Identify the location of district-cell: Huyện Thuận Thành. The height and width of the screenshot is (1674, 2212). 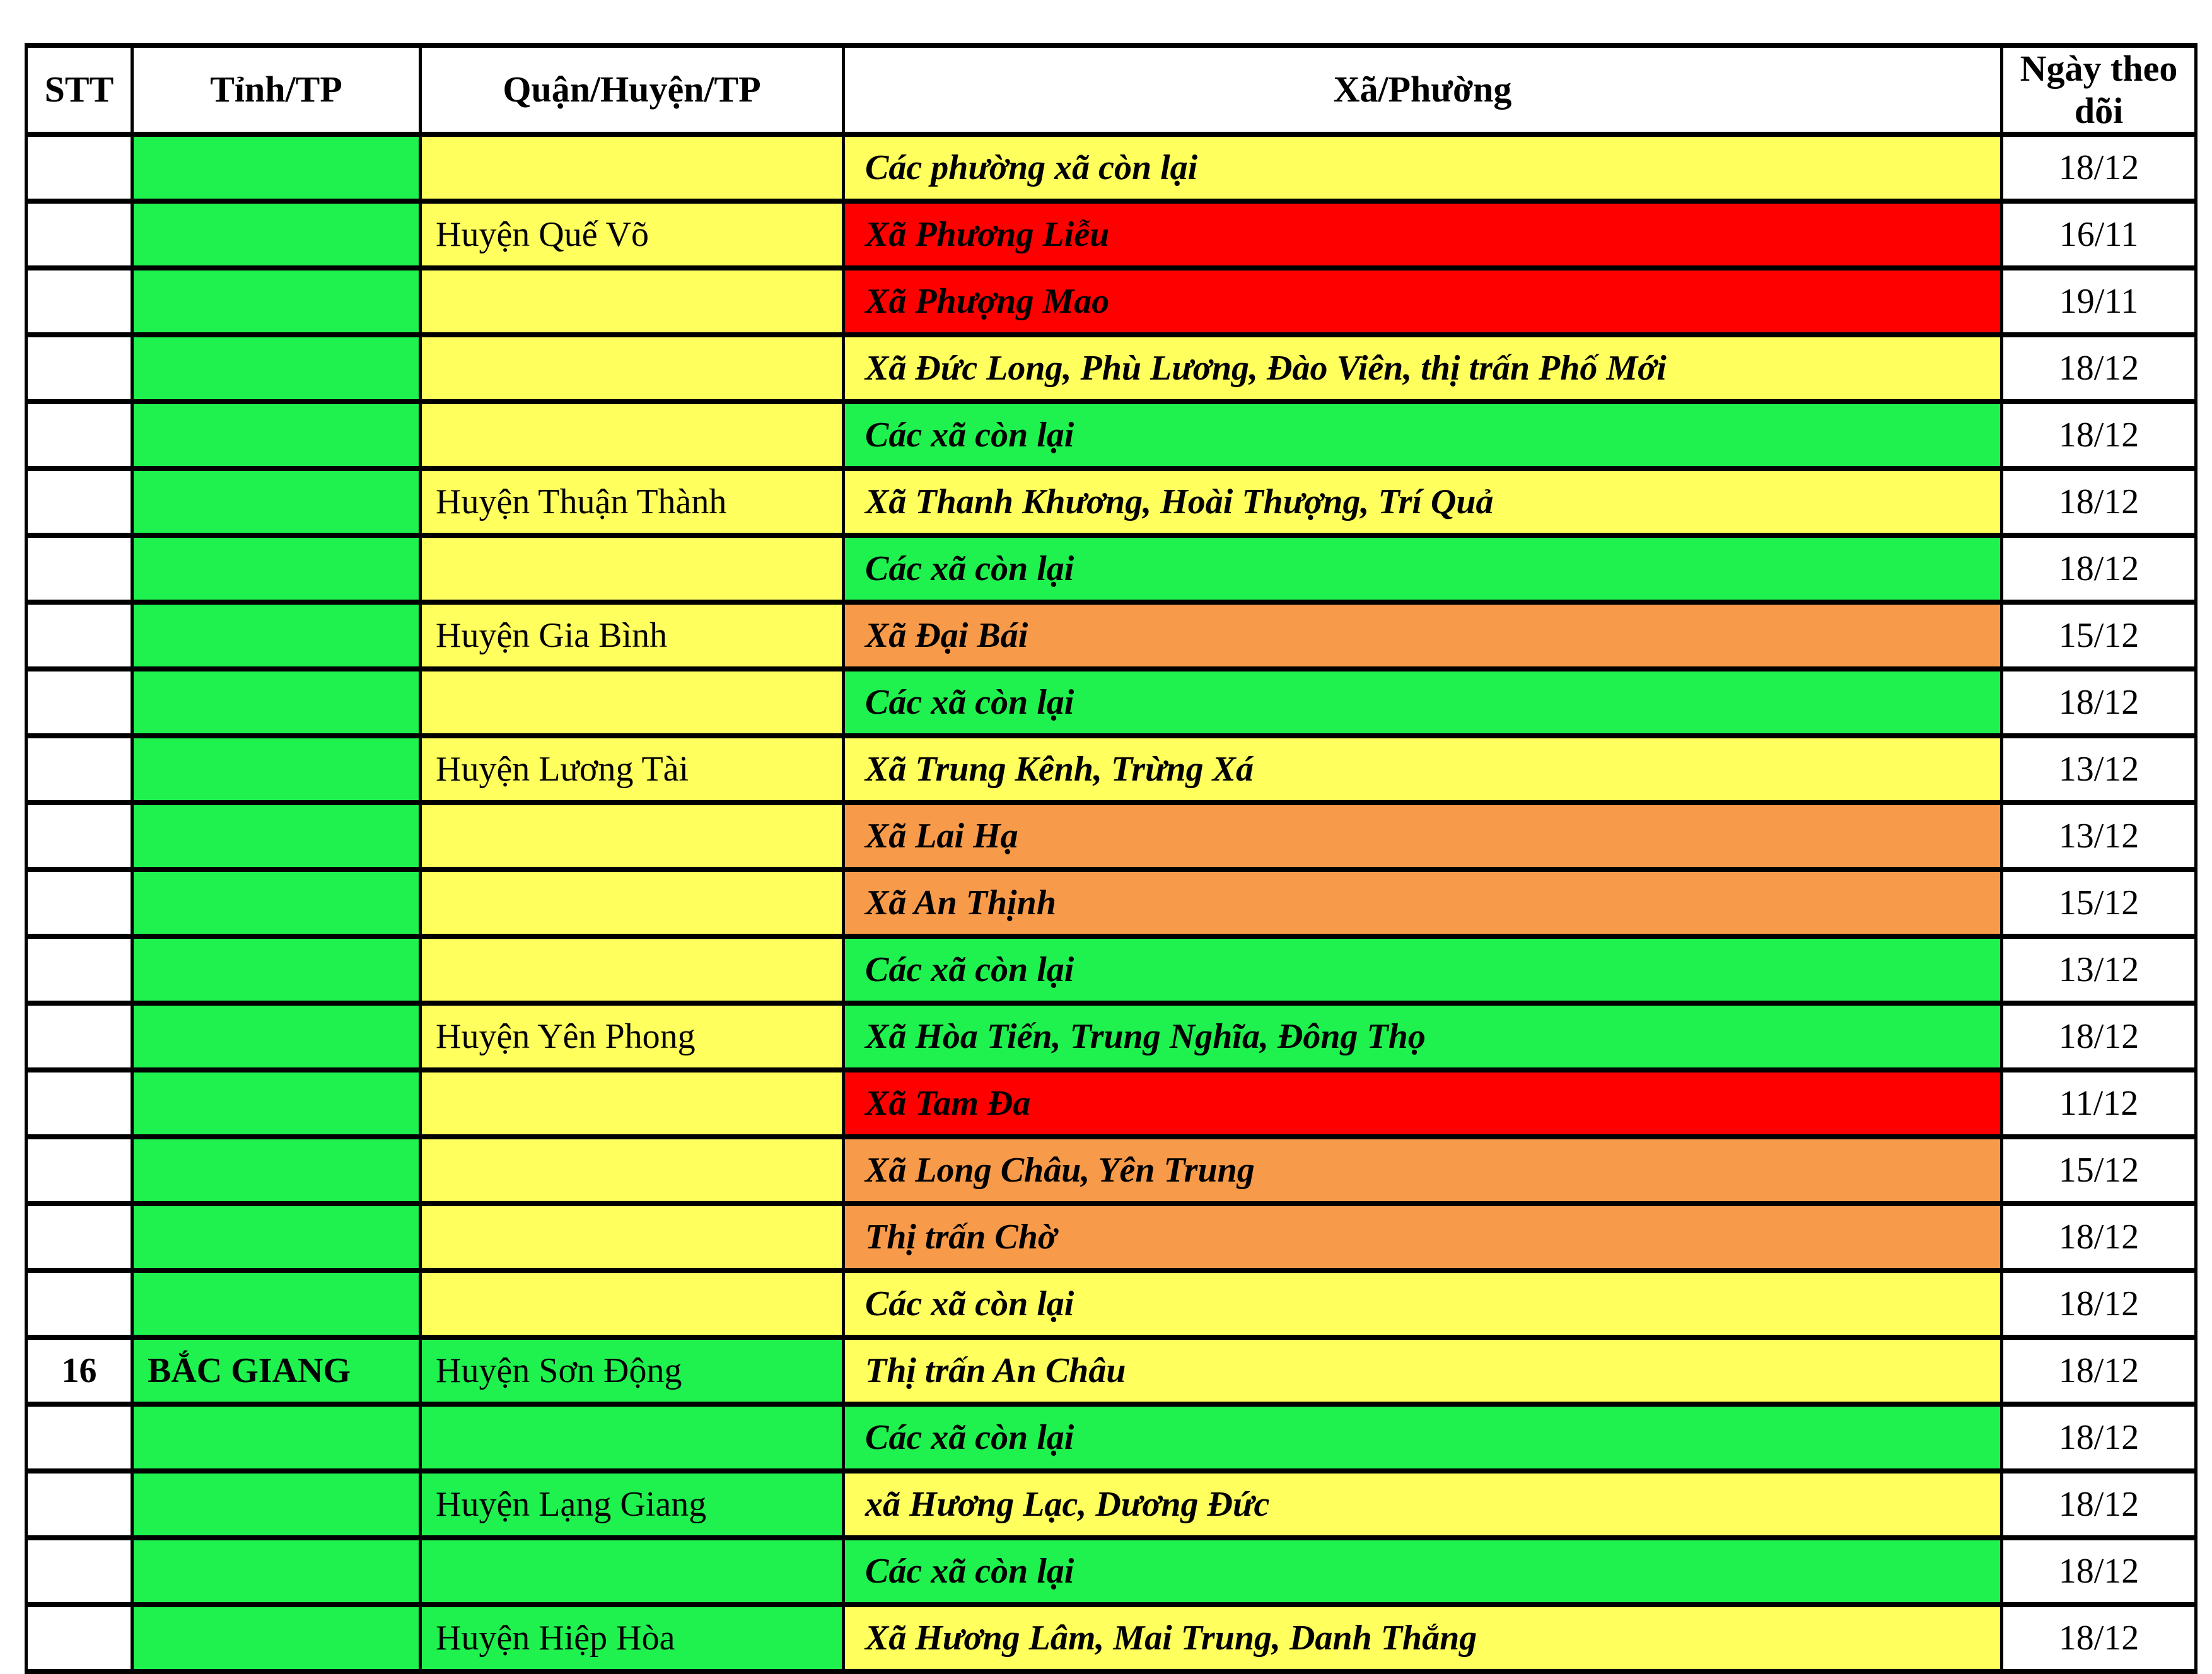
(632, 502).